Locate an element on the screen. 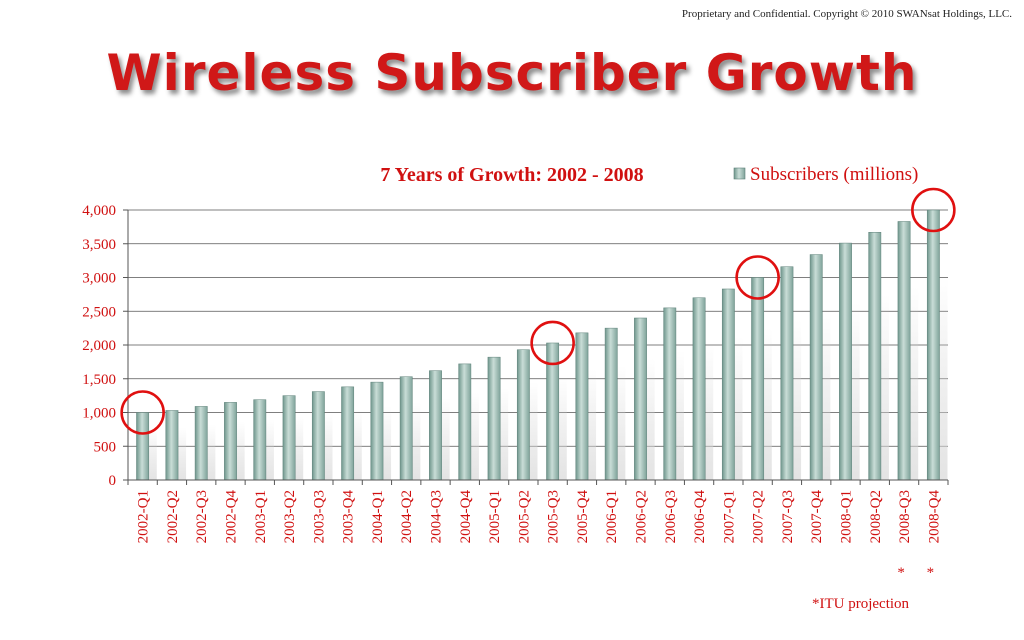 The image size is (1024, 640). legend-swatch is located at coordinates (739, 173).